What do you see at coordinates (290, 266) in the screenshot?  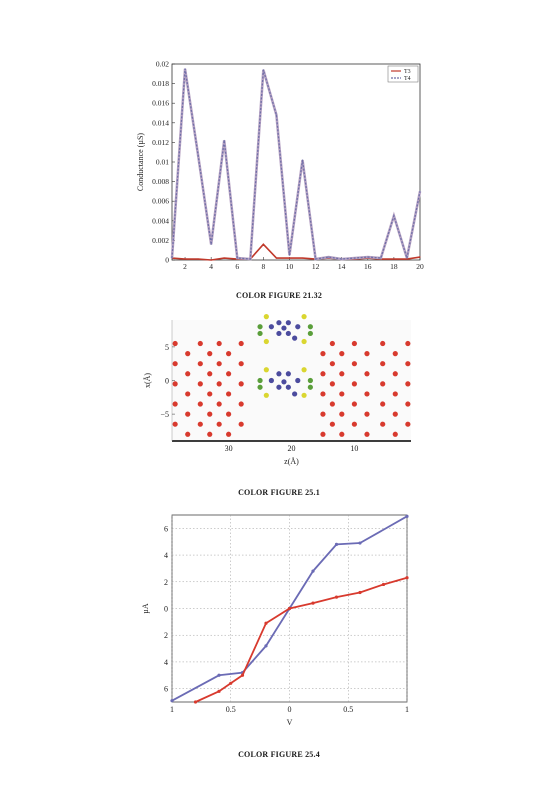 I see `x-tick-label: 10` at bounding box center [290, 266].